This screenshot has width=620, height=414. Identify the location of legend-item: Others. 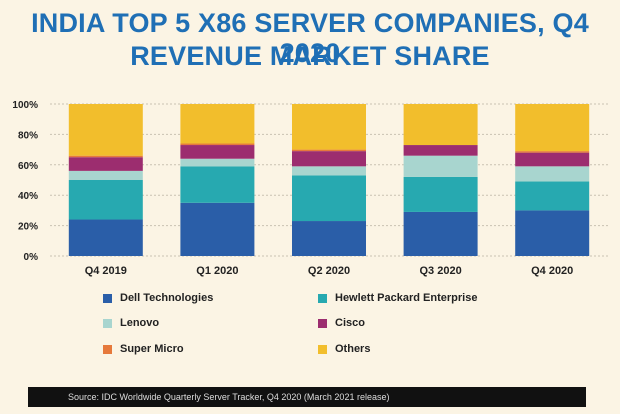
(344, 349).